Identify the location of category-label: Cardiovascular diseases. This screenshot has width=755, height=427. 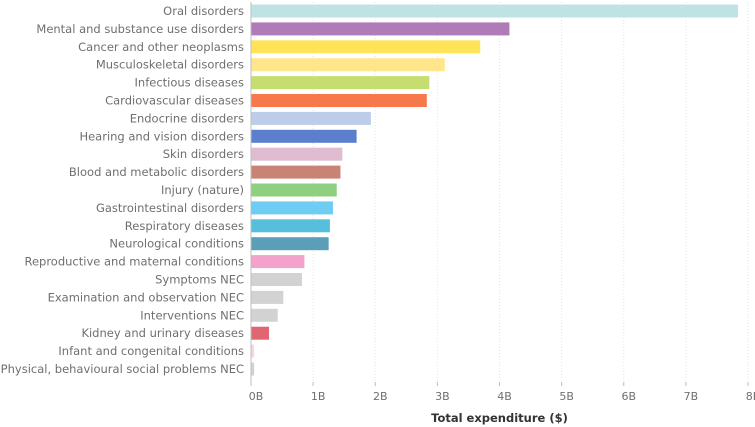
(174, 101).